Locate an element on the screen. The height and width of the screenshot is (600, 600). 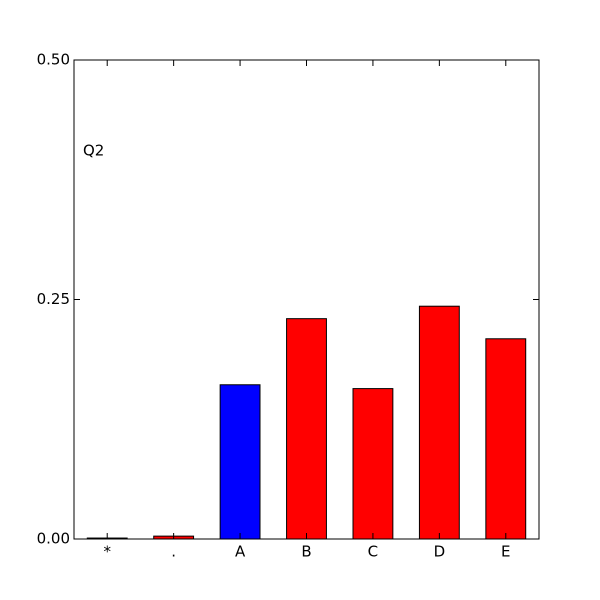
y-tick-label: 0.25 is located at coordinates (53, 299).